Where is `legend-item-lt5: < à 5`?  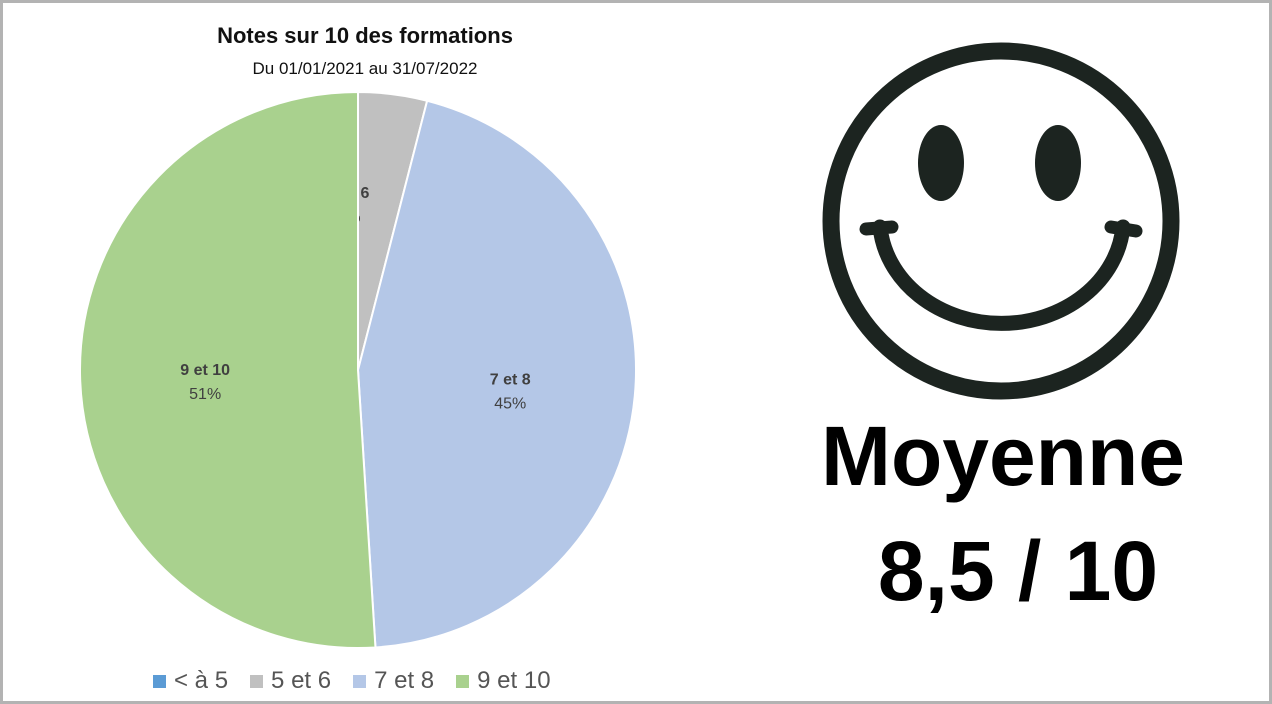 legend-item-lt5: < à 5 is located at coordinates (190, 681).